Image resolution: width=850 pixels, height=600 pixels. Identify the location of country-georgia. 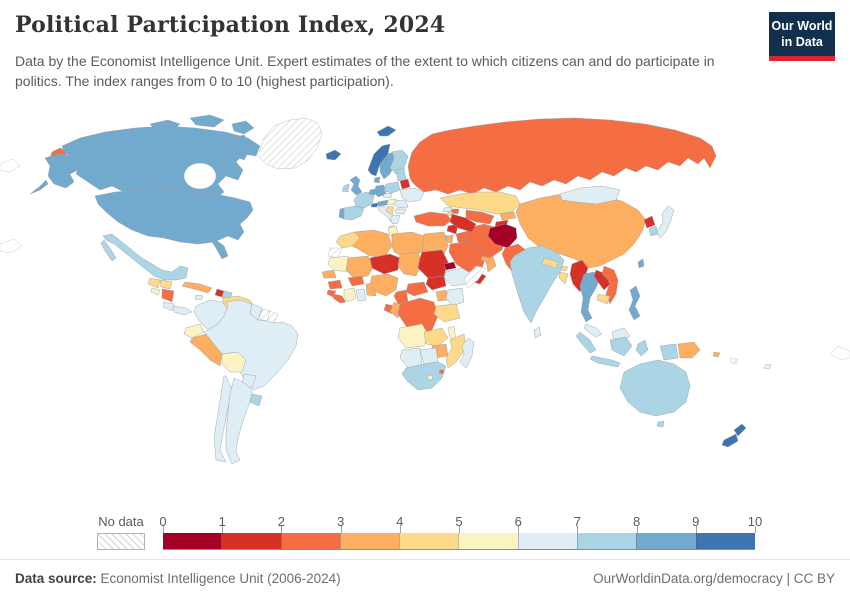
(447, 209).